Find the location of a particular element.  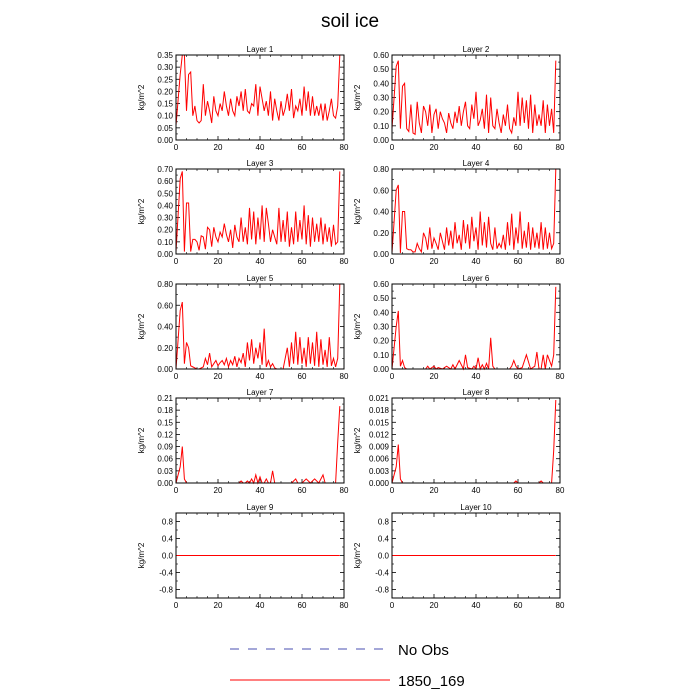

y-tick-label: 0.8 is located at coordinates (384, 522).